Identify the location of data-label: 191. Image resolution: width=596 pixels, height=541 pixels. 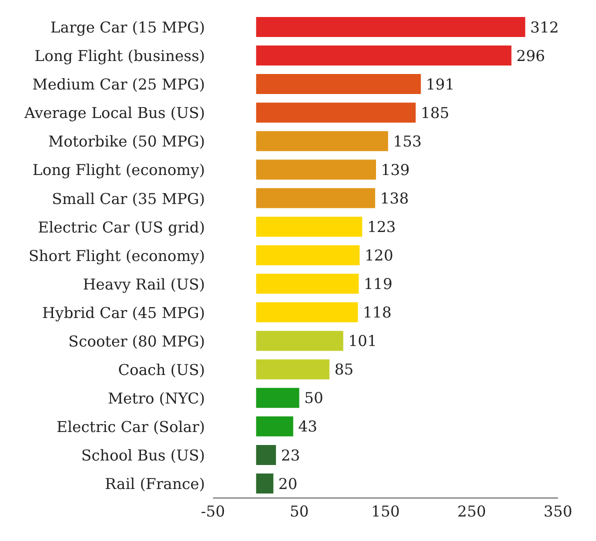
(440, 84).